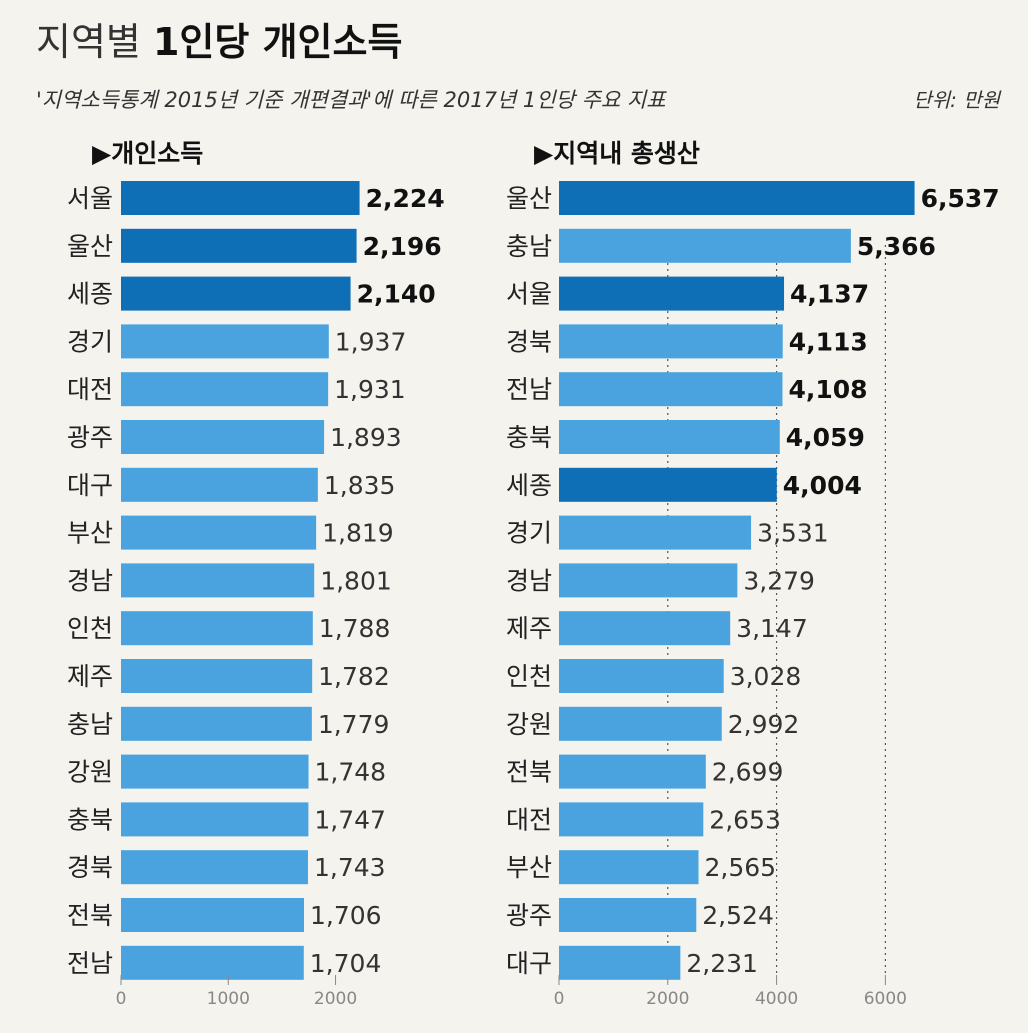 This screenshot has height=1033, width=1028. Describe the element at coordinates (793, 533) in the screenshot. I see `value-label-1-7: 3,531` at that location.